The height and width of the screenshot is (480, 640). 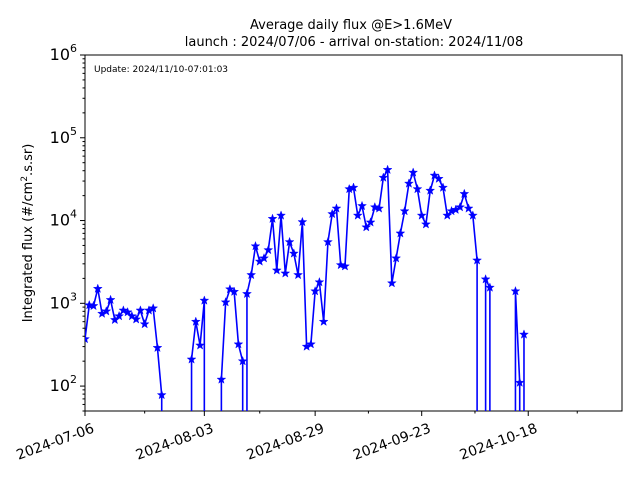 I want to click on y-tick-label: 10², so click(x=63, y=384).